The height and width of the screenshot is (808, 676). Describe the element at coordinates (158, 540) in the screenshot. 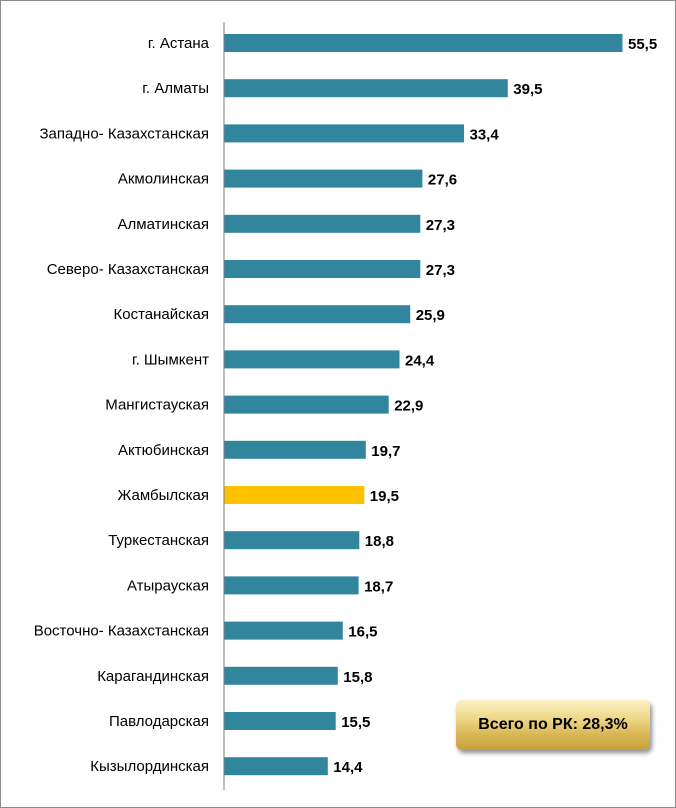

I see `category-label: Туркестанская` at that location.